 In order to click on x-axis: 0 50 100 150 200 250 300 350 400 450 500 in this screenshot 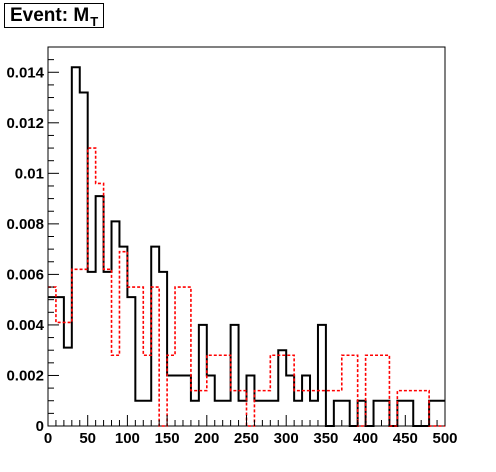, I will do `click(251, 431)`.